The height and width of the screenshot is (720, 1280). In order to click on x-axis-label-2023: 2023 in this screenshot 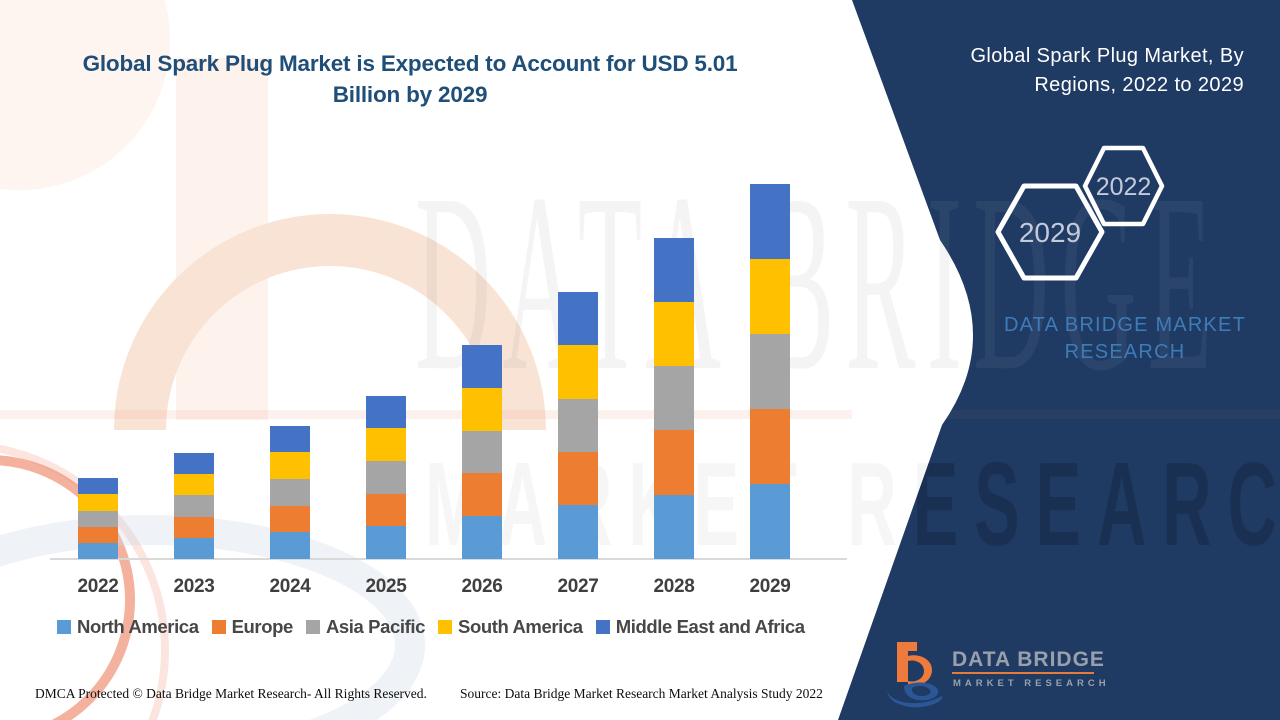, I will do `click(194, 586)`.